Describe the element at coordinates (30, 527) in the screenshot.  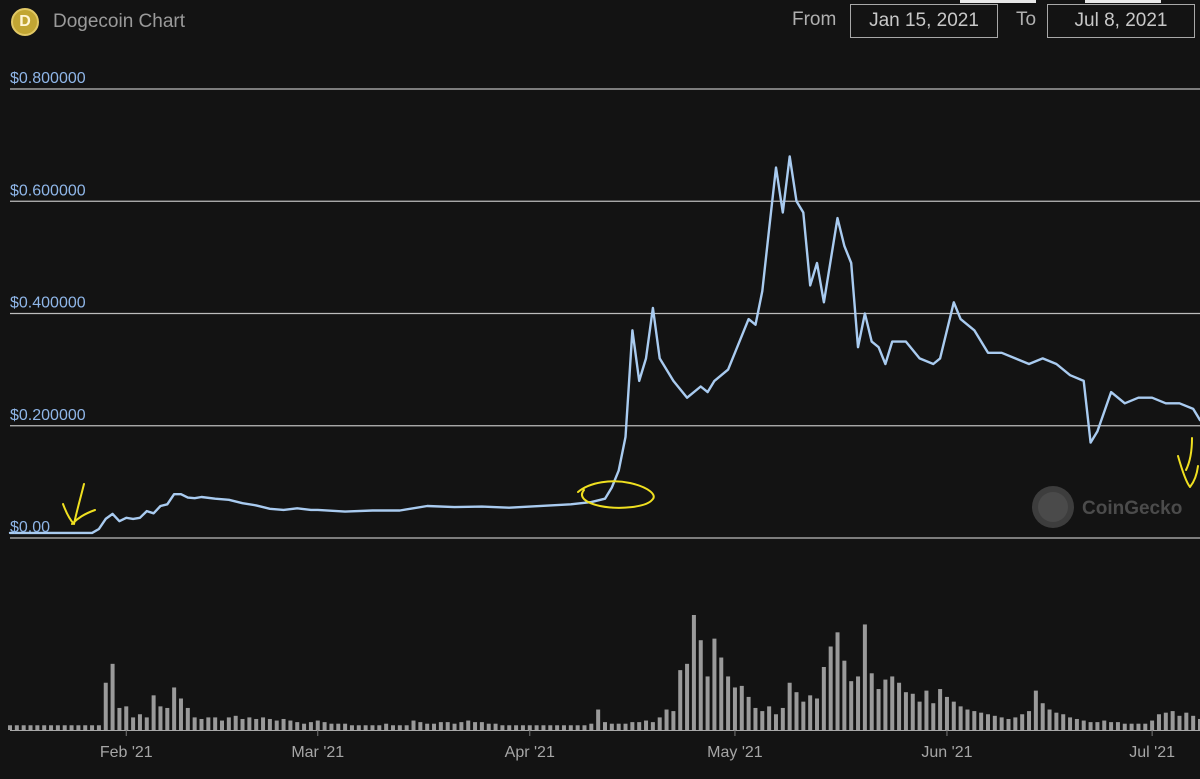
I see `y-tick-label: $0.00` at that location.